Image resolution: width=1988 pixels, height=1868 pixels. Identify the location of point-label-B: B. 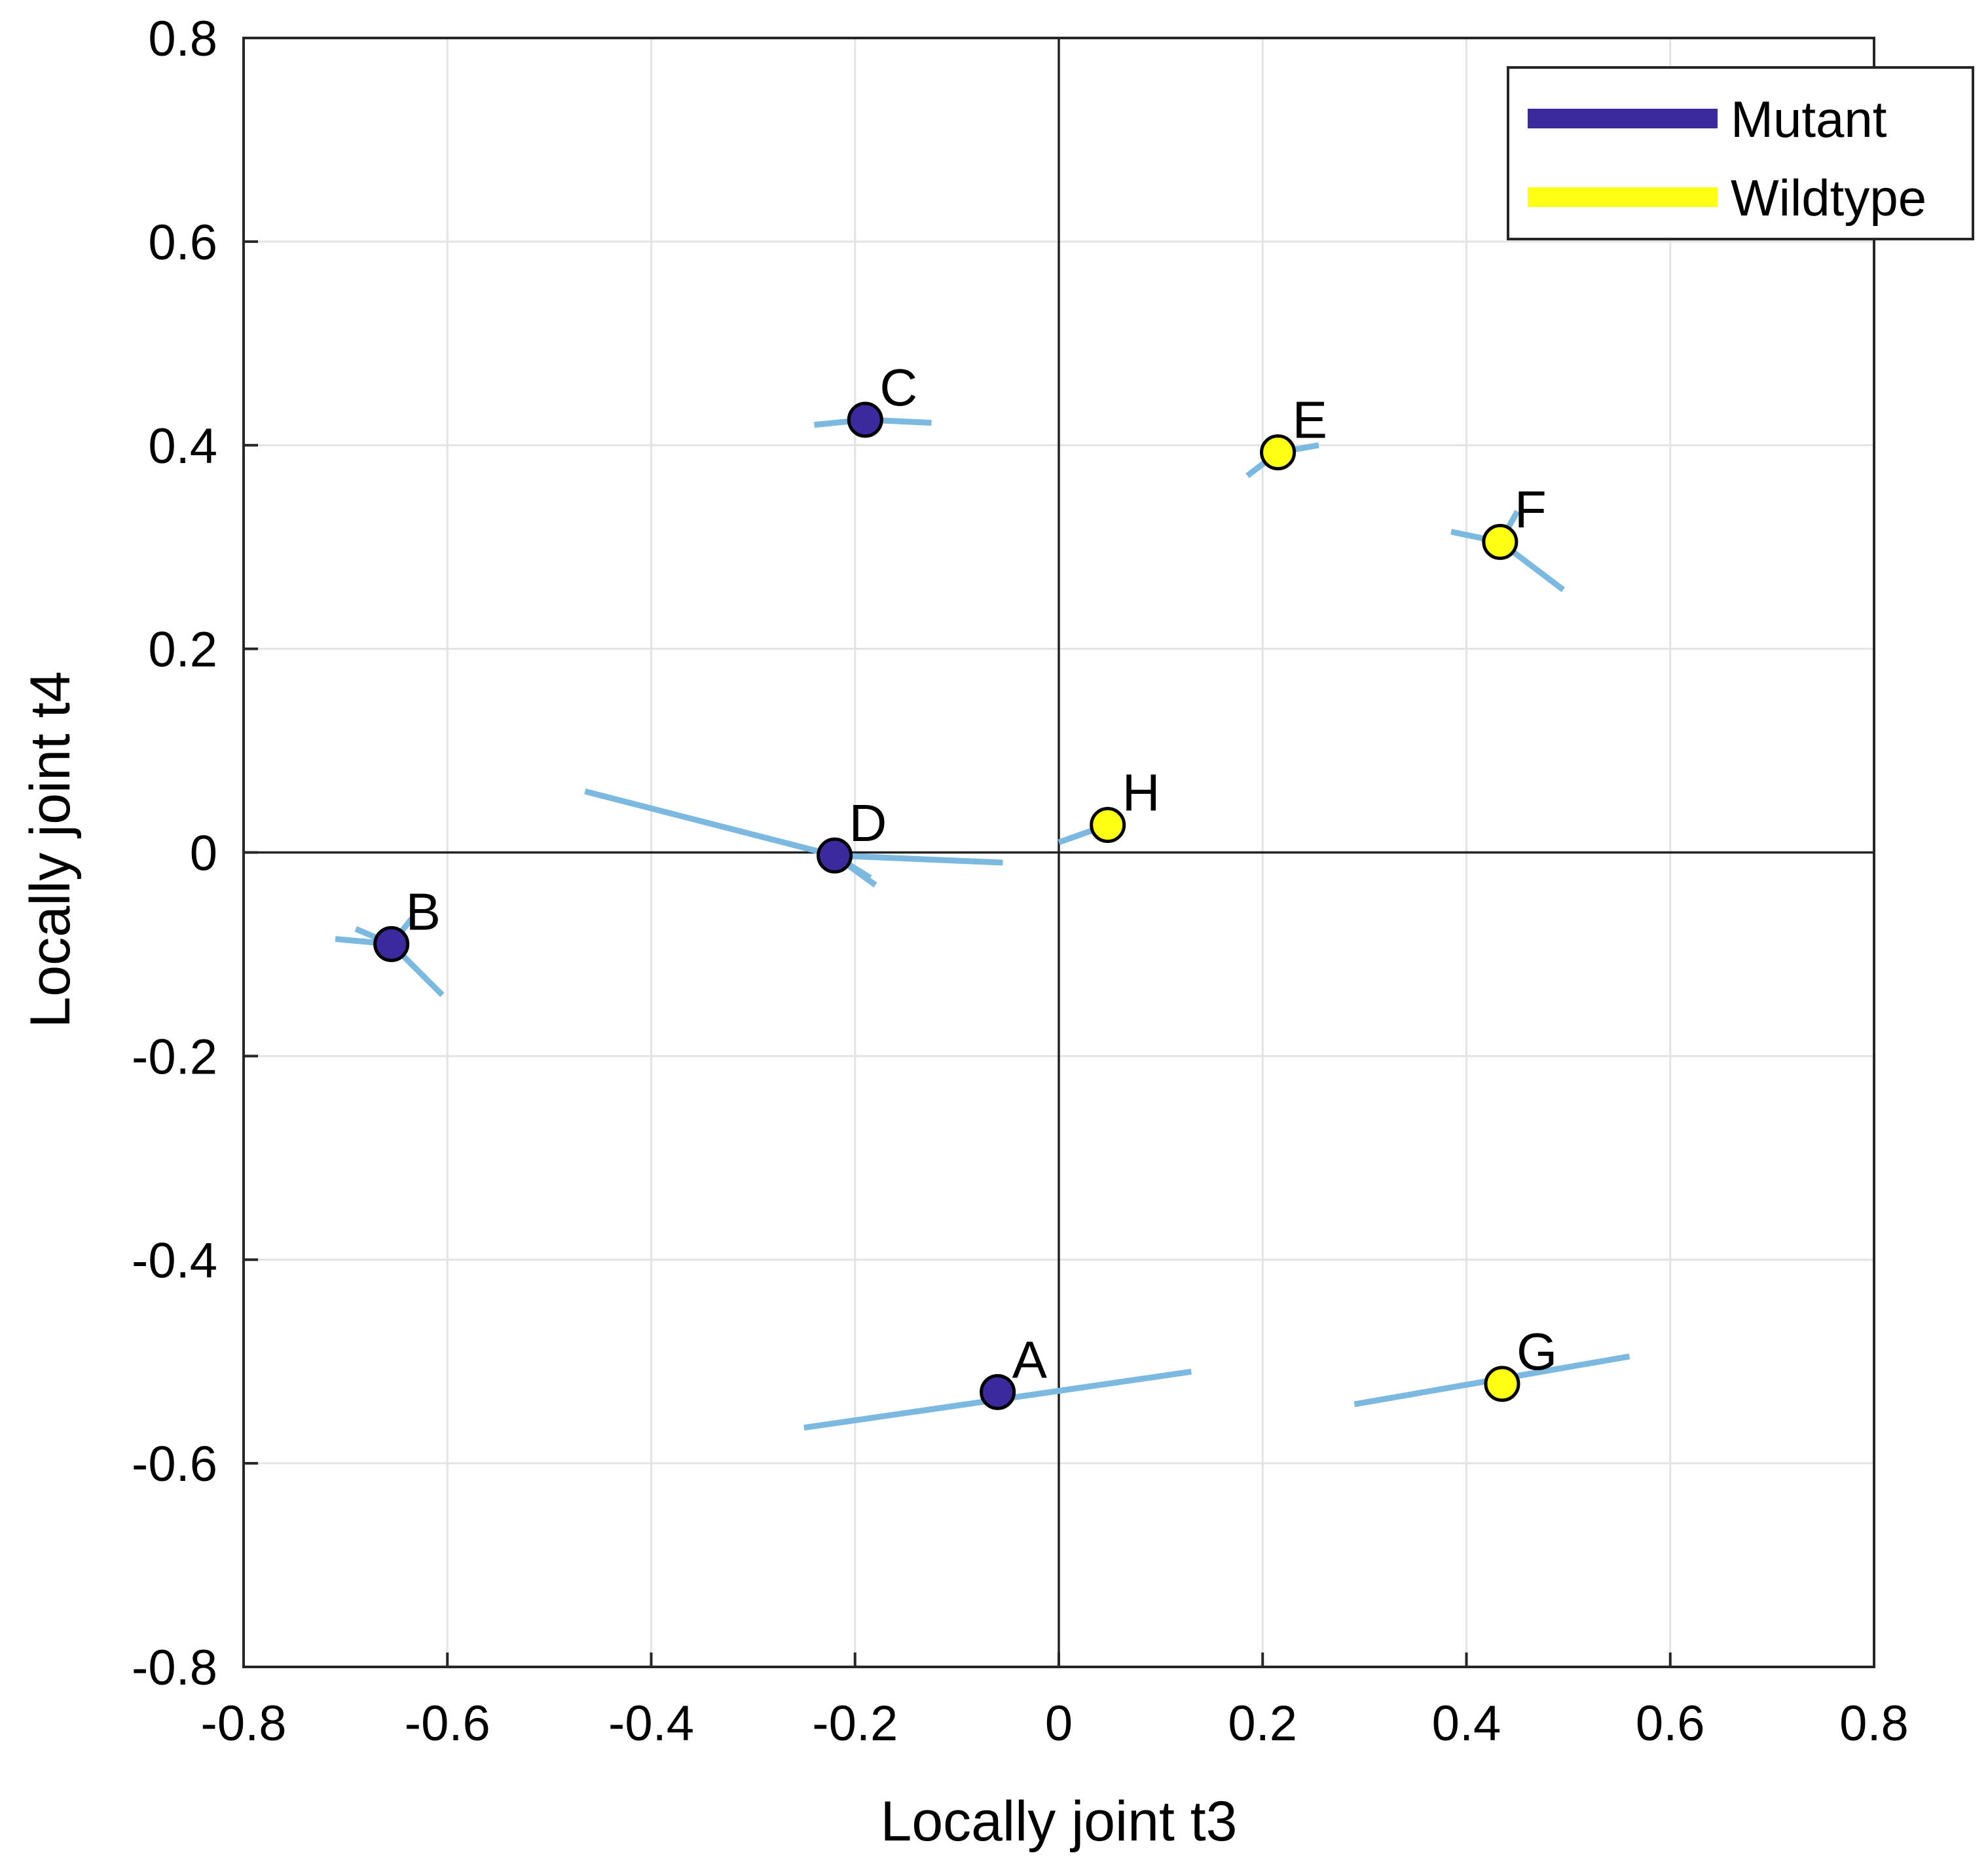
(423, 911).